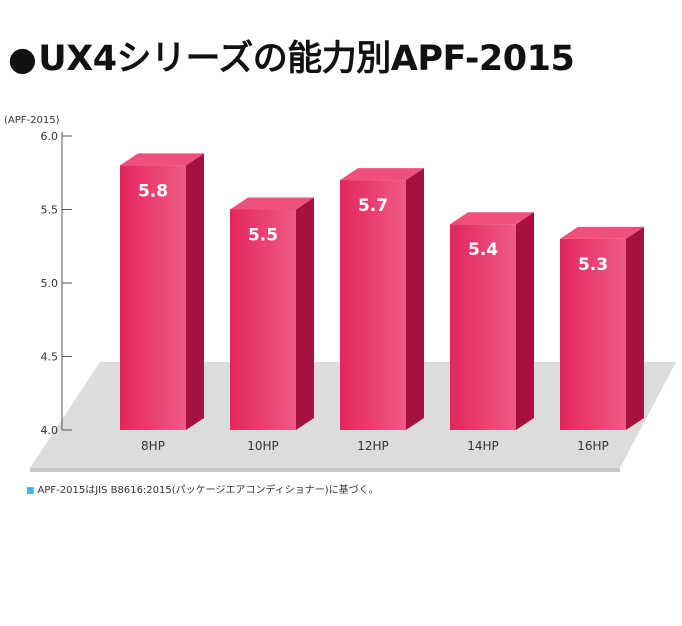 The width and height of the screenshot is (682, 626). Describe the element at coordinates (263, 236) in the screenshot. I see `bar-value-label: 5.5` at that location.